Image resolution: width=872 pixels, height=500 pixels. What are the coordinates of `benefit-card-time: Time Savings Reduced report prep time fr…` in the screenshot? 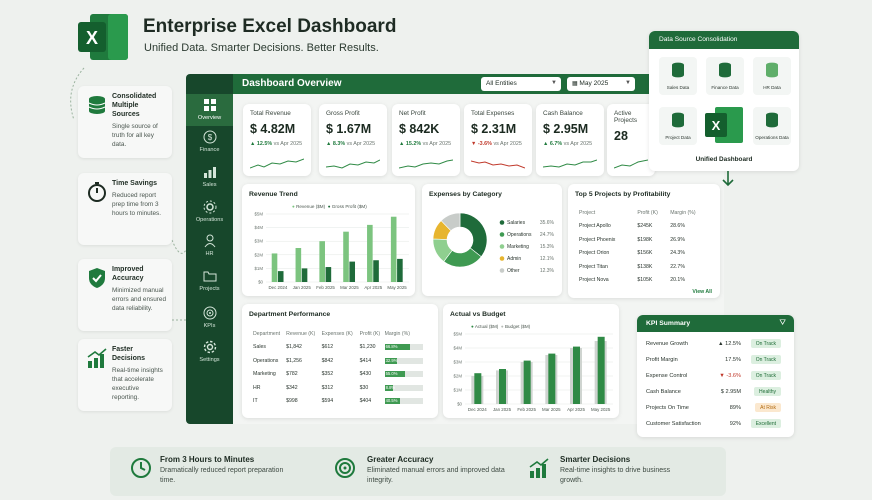 It's located at (125, 209).